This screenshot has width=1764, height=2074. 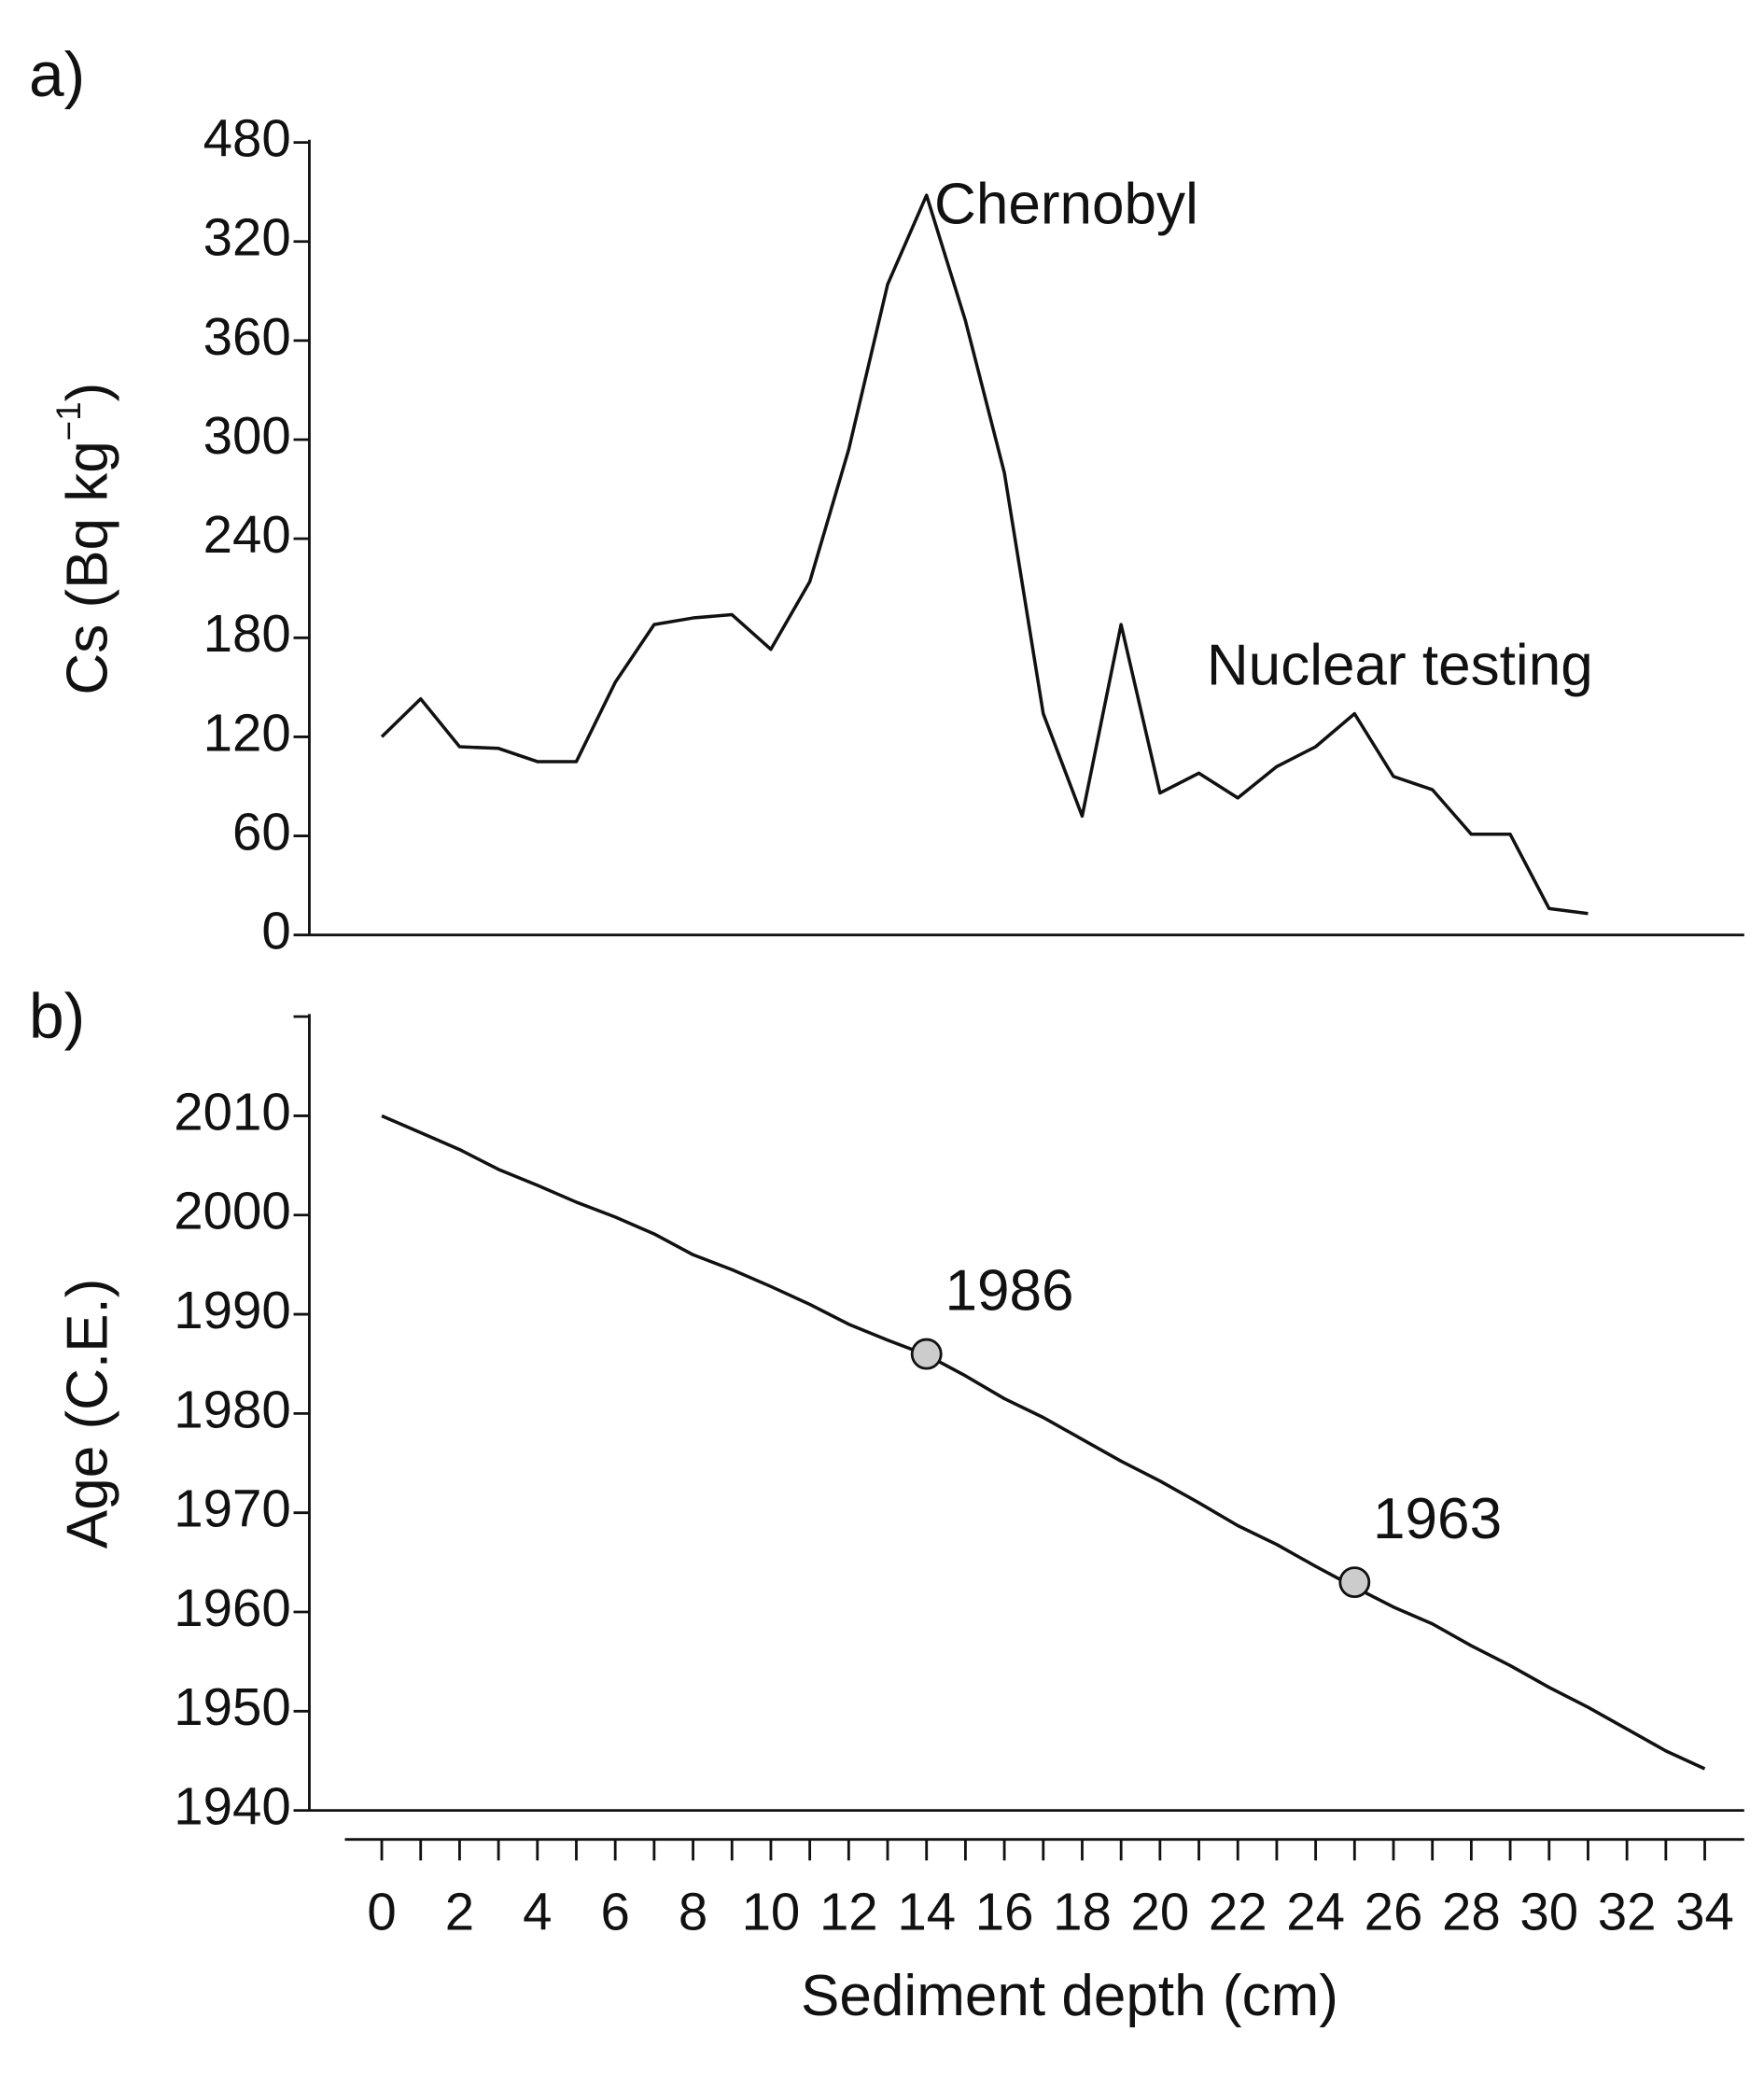 What do you see at coordinates (1627, 1912) in the screenshot?
I see `x-tick-label: 32` at bounding box center [1627, 1912].